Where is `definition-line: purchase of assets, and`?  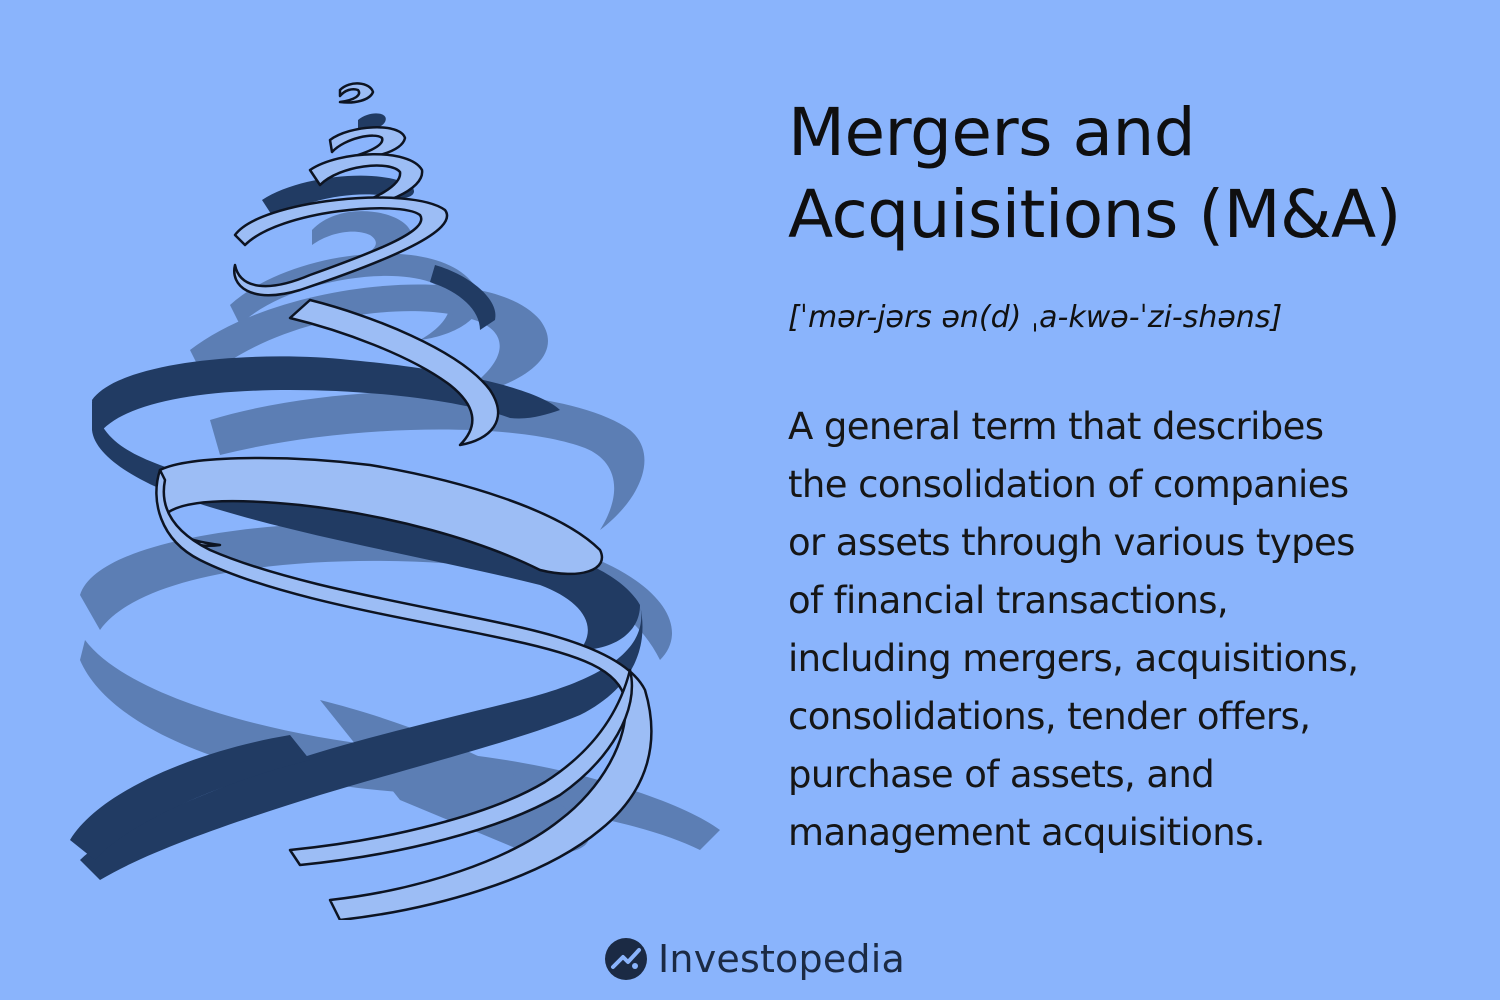 definition-line: purchase of assets, and is located at coordinates (1001, 774).